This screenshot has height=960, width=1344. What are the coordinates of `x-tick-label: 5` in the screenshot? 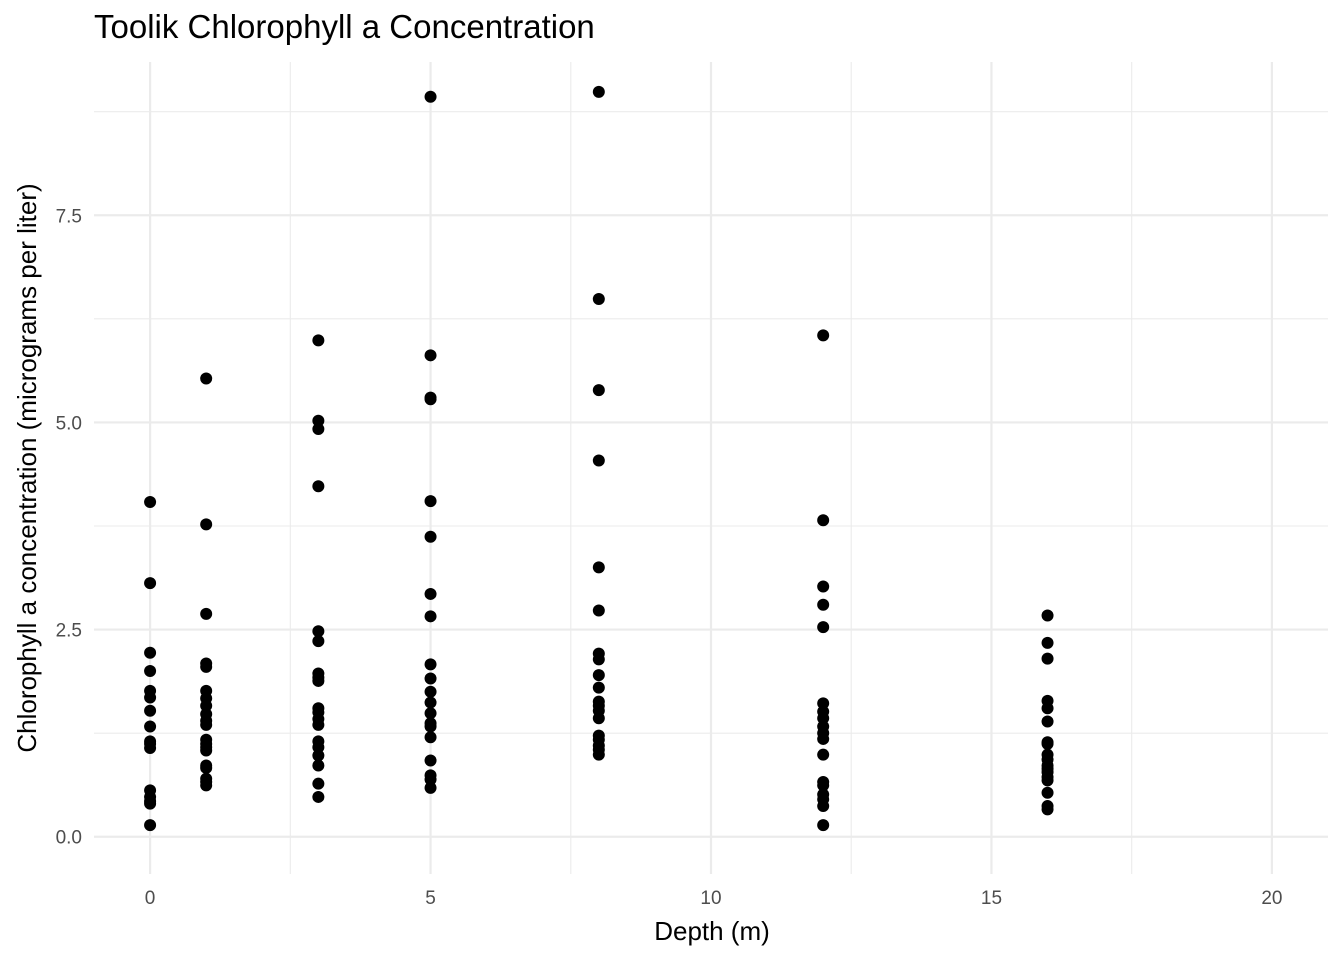 It's located at (430, 898).